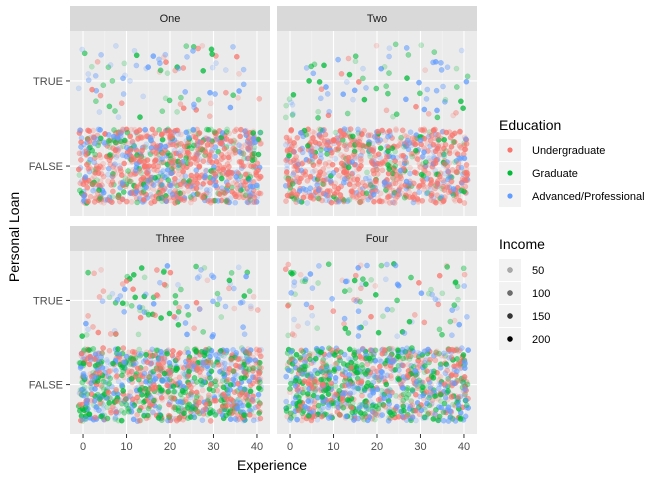  Describe the element at coordinates (541, 317) in the screenshot. I see `legend-label: 150` at that location.